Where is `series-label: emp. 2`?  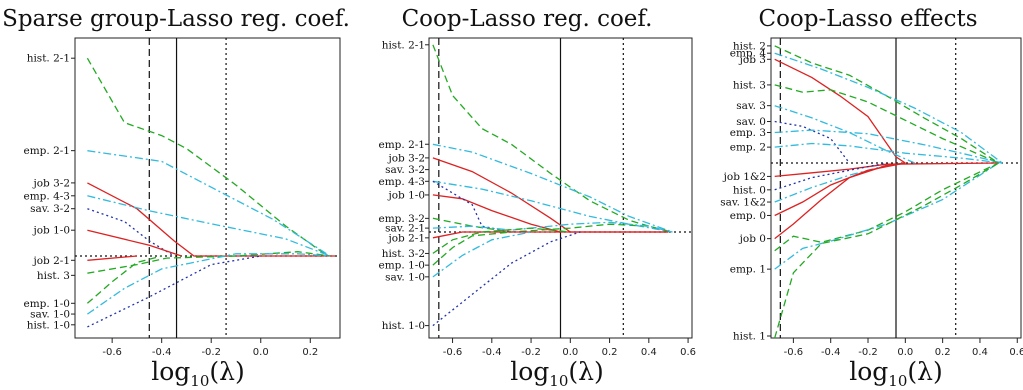
series-label: emp. 2 is located at coordinates (748, 148).